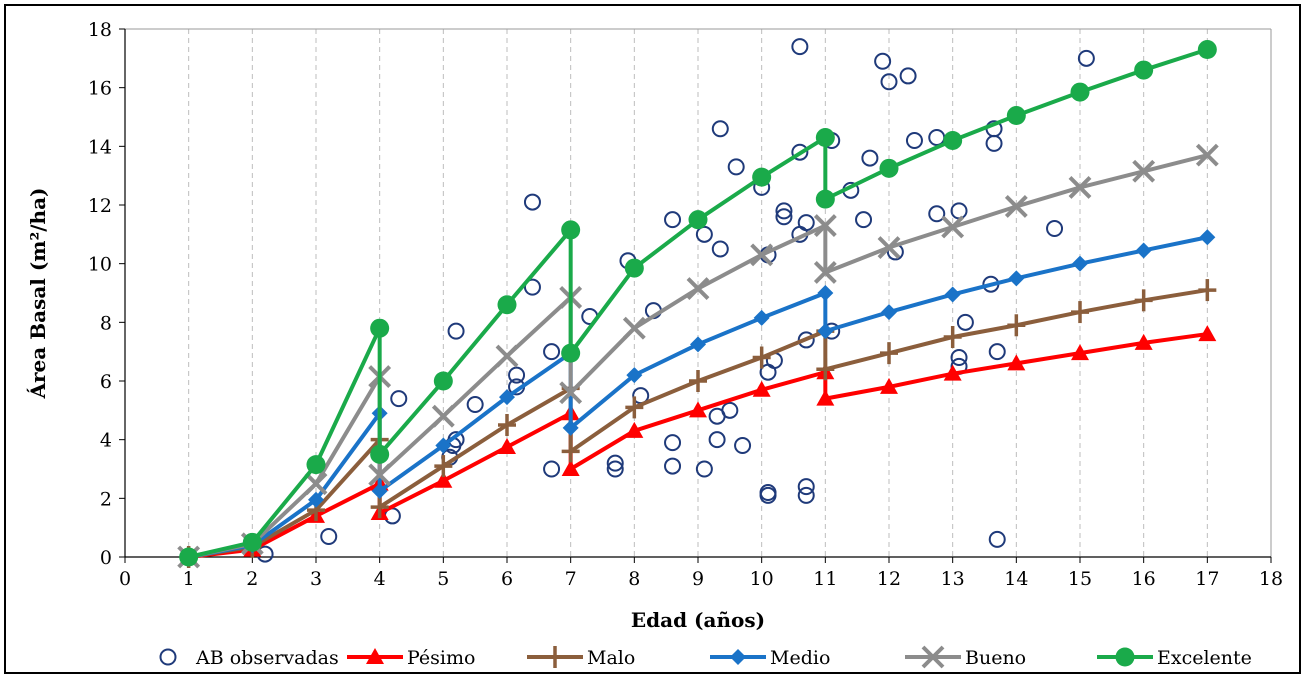 Image resolution: width=1307 pixels, height=680 pixels. Describe the element at coordinates (443, 579) in the screenshot. I see `x-tick-label: 5` at that location.